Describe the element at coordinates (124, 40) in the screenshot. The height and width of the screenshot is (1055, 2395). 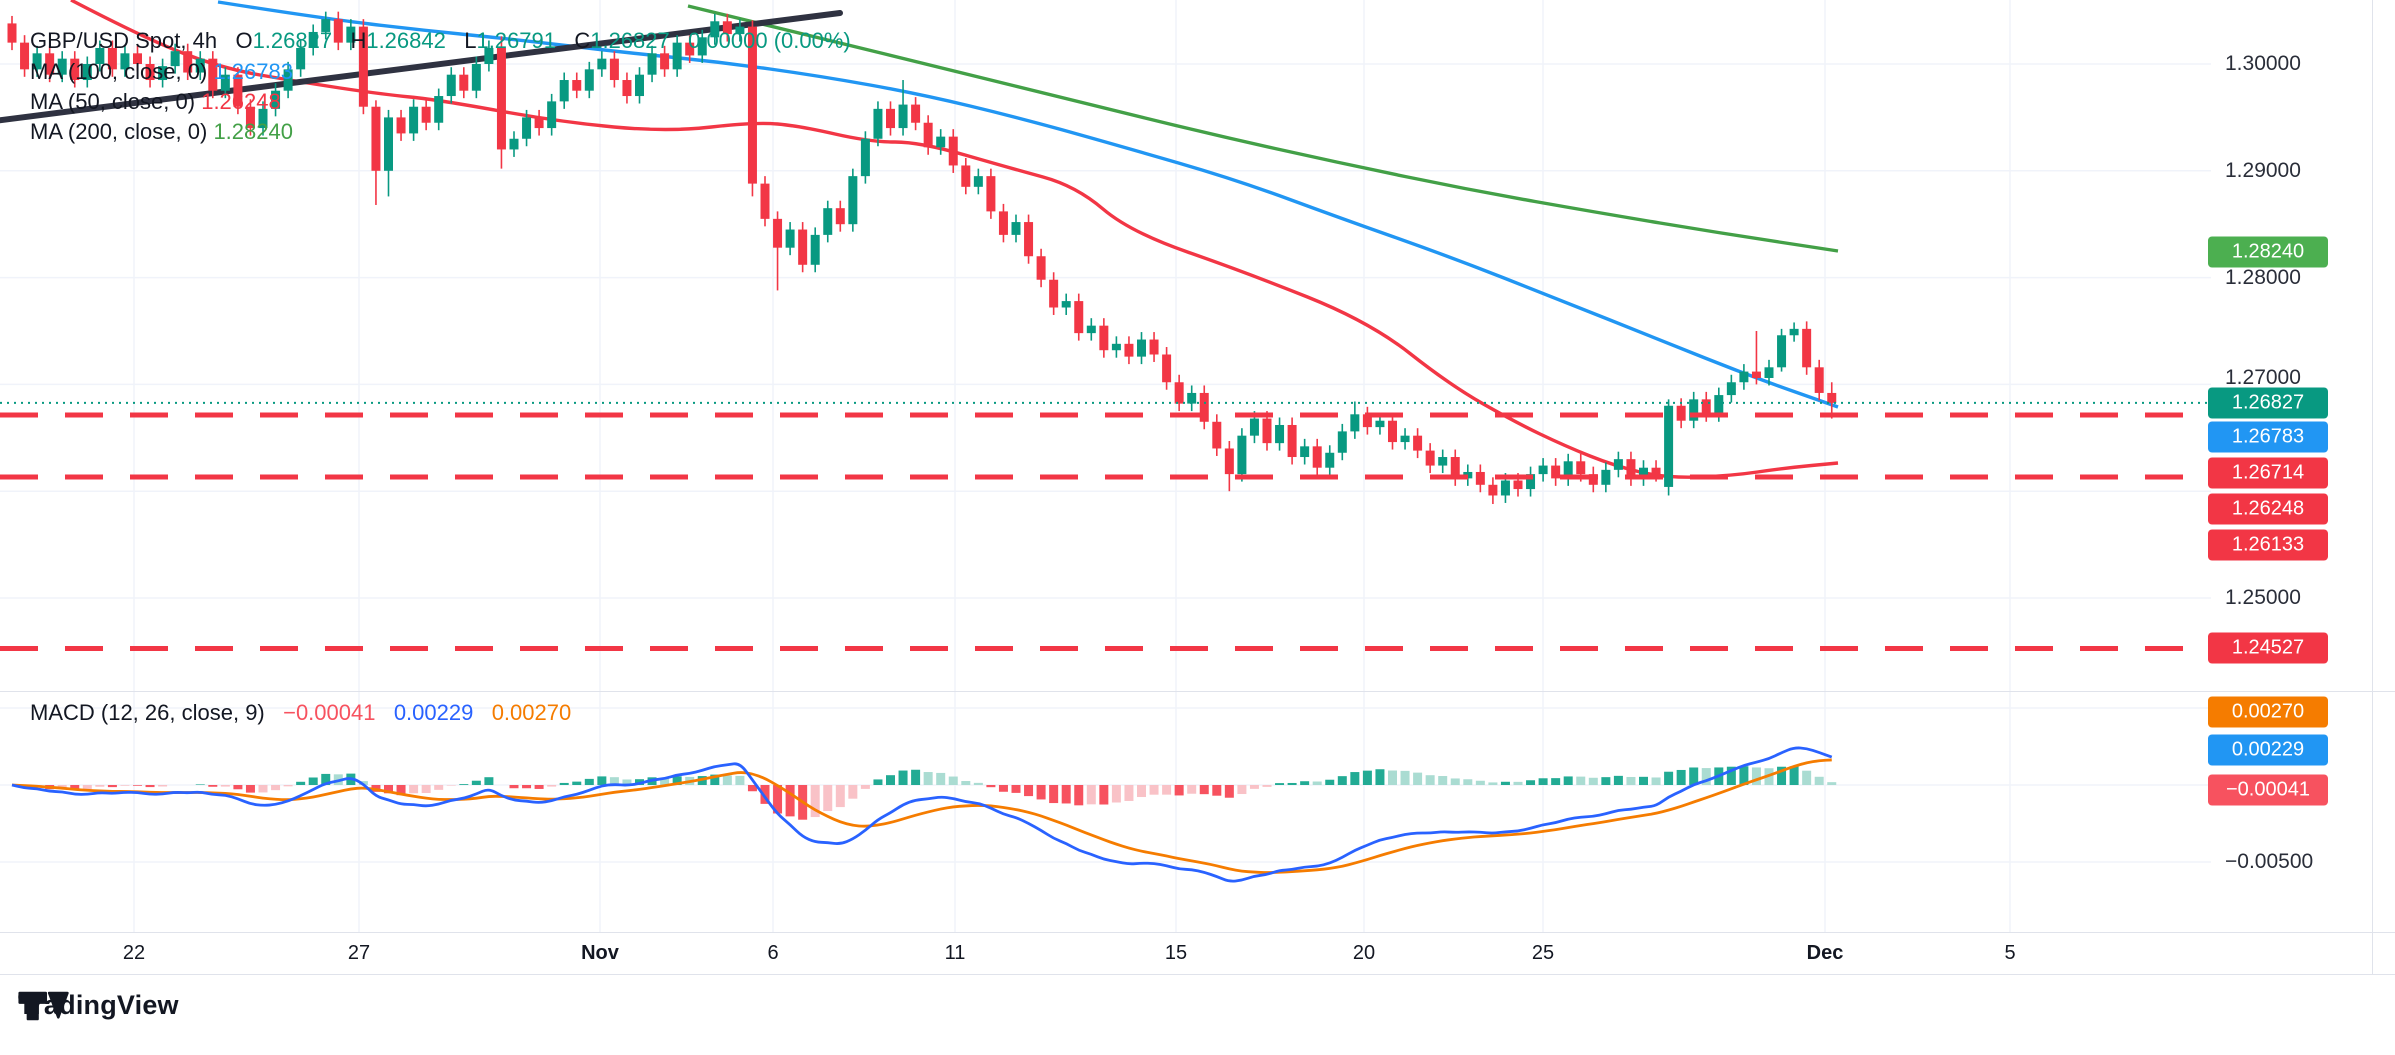
I see `symbol-title: GBP/USD Spot, 4h` at that location.